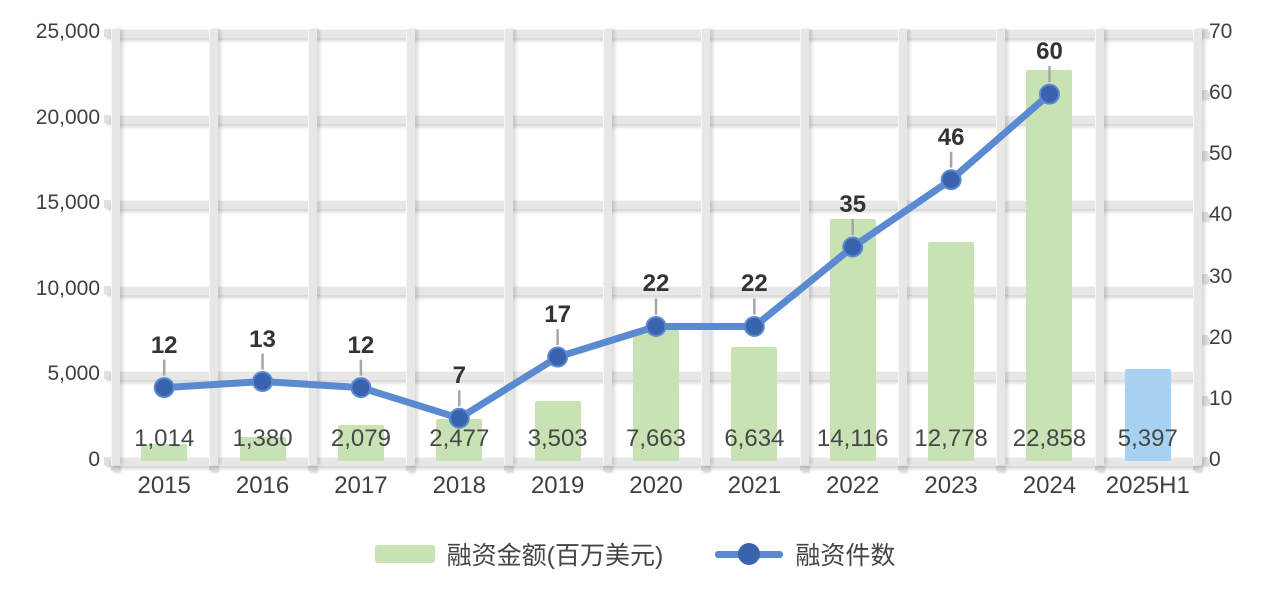 The height and width of the screenshot is (597, 1270). Describe the element at coordinates (1147, 485) in the screenshot. I see `x-axis-label: 2025H1` at that location.